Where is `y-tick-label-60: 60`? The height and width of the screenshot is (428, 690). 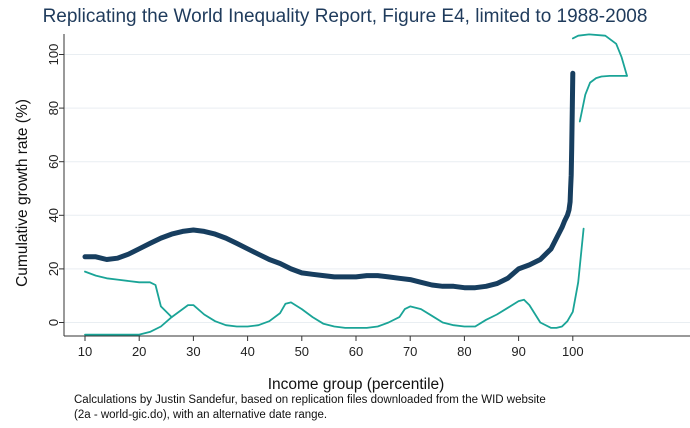
y-tick-label-60: 60 is located at coordinates (53, 161).